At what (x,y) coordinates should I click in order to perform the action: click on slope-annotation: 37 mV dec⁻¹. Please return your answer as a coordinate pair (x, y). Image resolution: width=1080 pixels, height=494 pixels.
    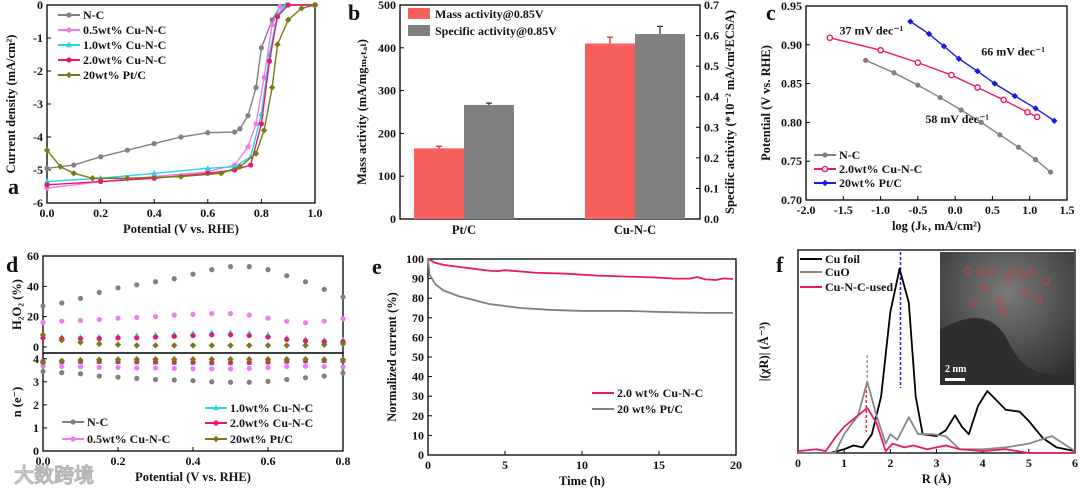
    Looking at the image, I should click on (872, 31).